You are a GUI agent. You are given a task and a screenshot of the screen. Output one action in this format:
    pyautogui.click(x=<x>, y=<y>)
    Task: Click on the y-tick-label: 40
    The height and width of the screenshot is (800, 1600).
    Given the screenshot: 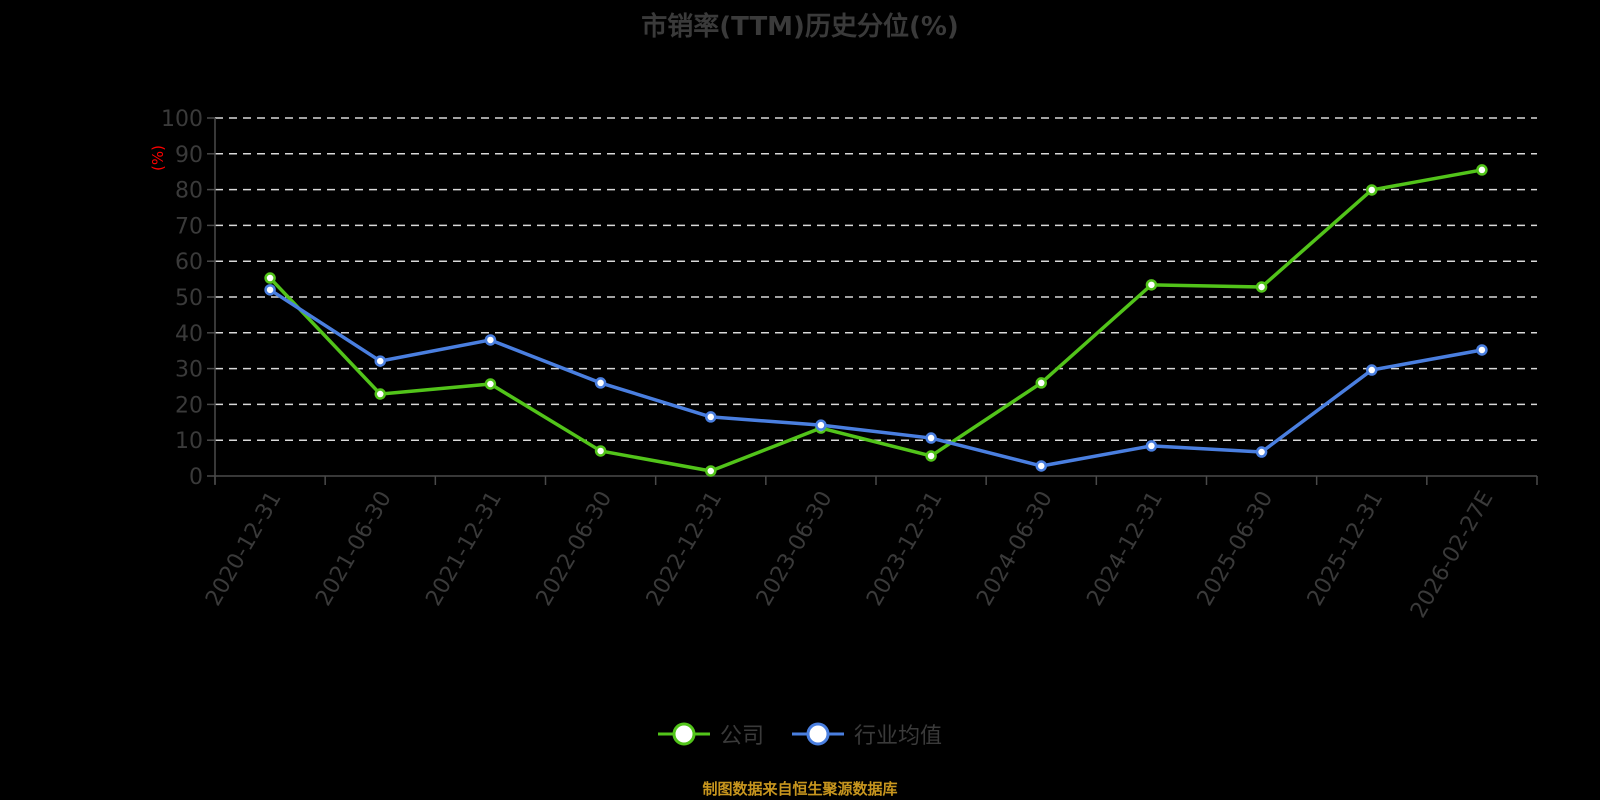 What is the action you would take?
    pyautogui.click(x=189, y=334)
    